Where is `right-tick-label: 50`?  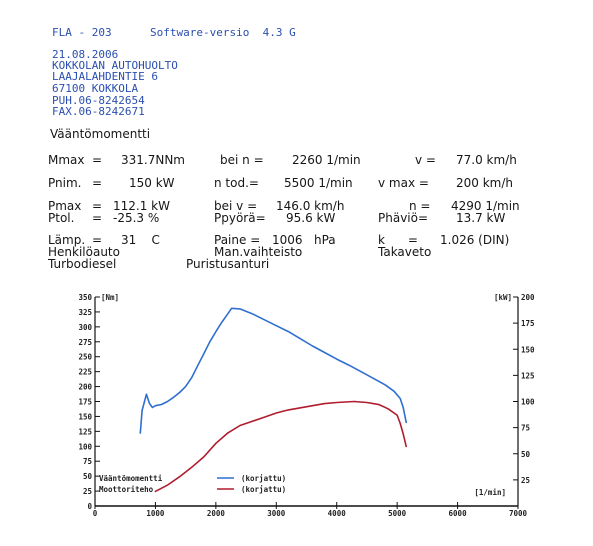 right-tick-label: 50 is located at coordinates (526, 454).